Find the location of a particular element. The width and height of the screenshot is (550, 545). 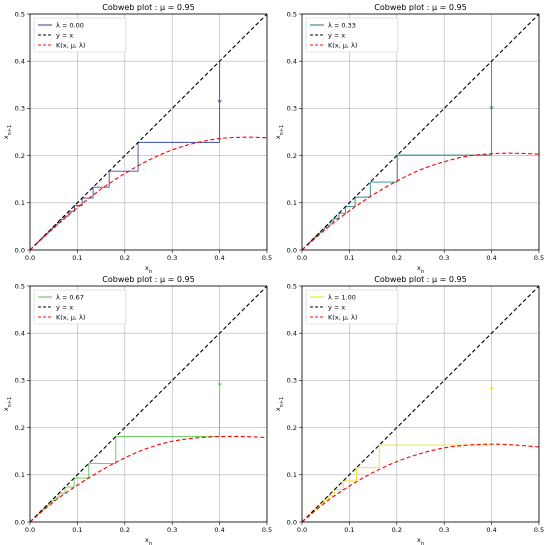

legend-label: λ = 0.67 is located at coordinates (70, 297).